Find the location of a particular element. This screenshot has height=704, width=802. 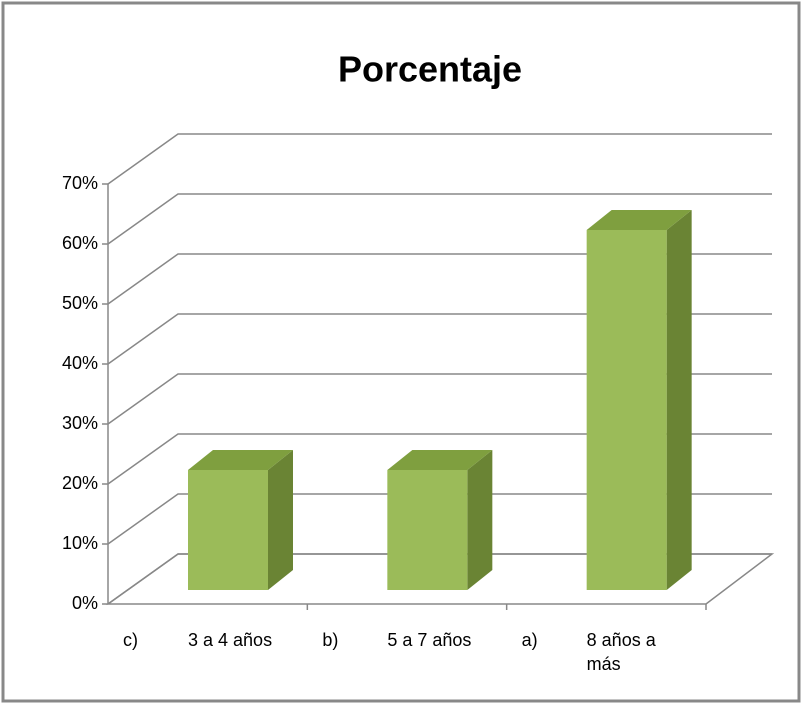

y-tick-label: 20% is located at coordinates (80, 483).